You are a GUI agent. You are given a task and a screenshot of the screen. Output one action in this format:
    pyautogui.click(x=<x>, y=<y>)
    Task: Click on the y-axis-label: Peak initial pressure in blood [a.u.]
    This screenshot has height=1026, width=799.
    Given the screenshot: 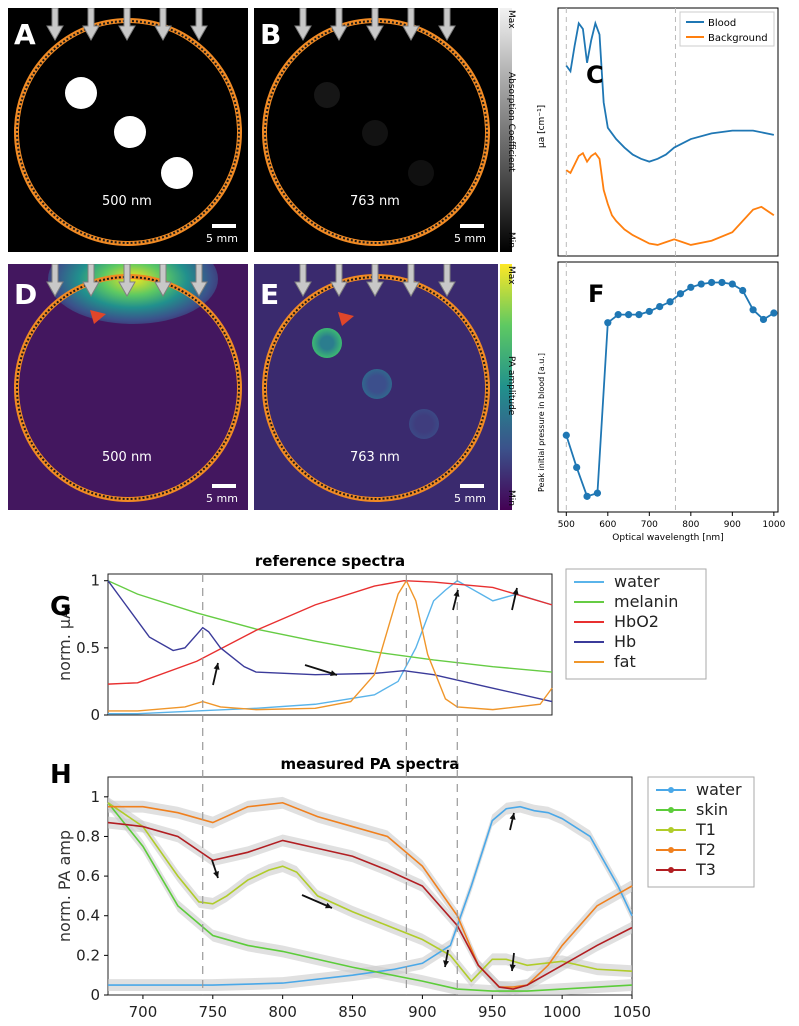 What is the action you would take?
    pyautogui.click(x=541, y=422)
    